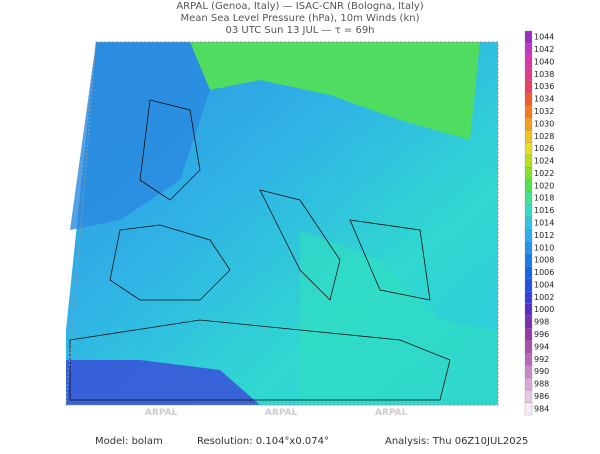  Describe the element at coordinates (456, 441) in the screenshot. I see `footer-analysis: Analysis: Thu 06Z10JUL2025` at that location.